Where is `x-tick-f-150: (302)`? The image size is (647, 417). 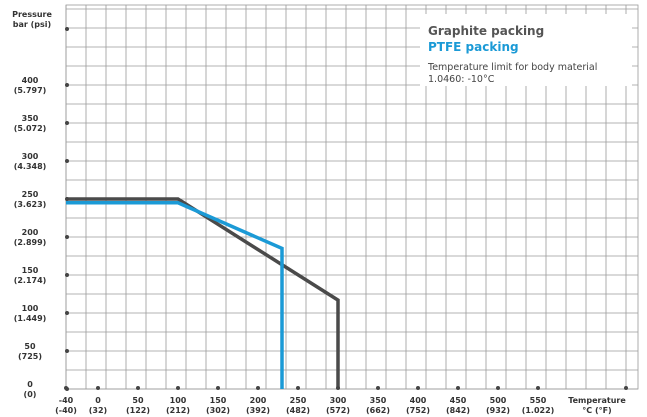 x-tick-f-150: (302) is located at coordinates (218, 410).